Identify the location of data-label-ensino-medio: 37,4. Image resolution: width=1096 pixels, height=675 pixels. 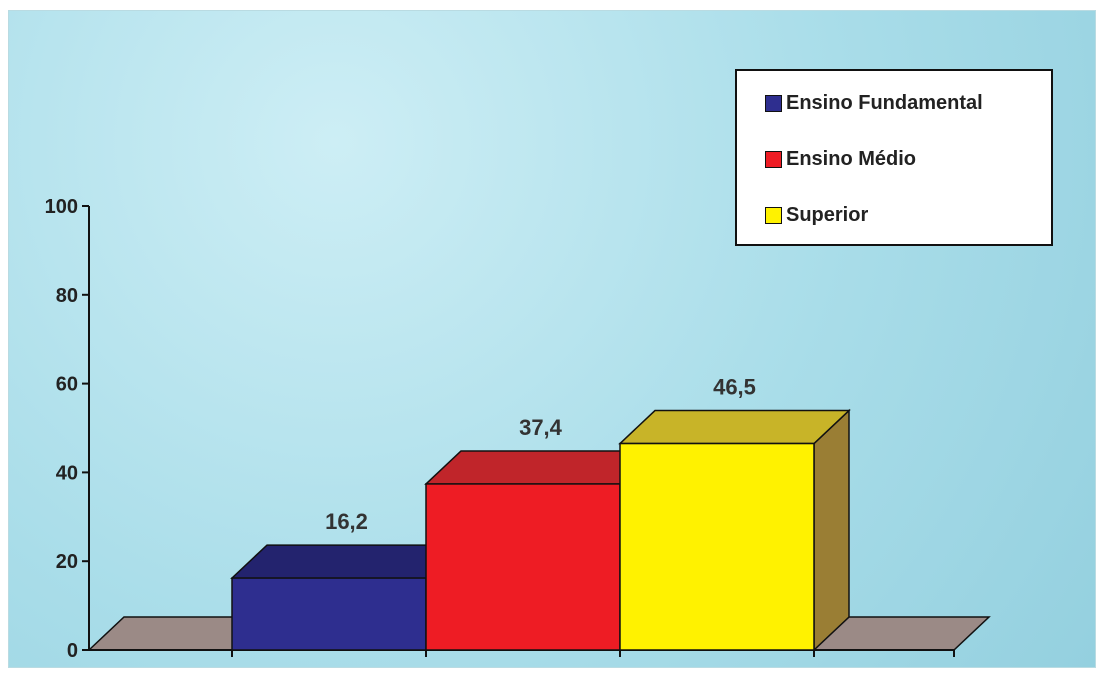
(541, 427).